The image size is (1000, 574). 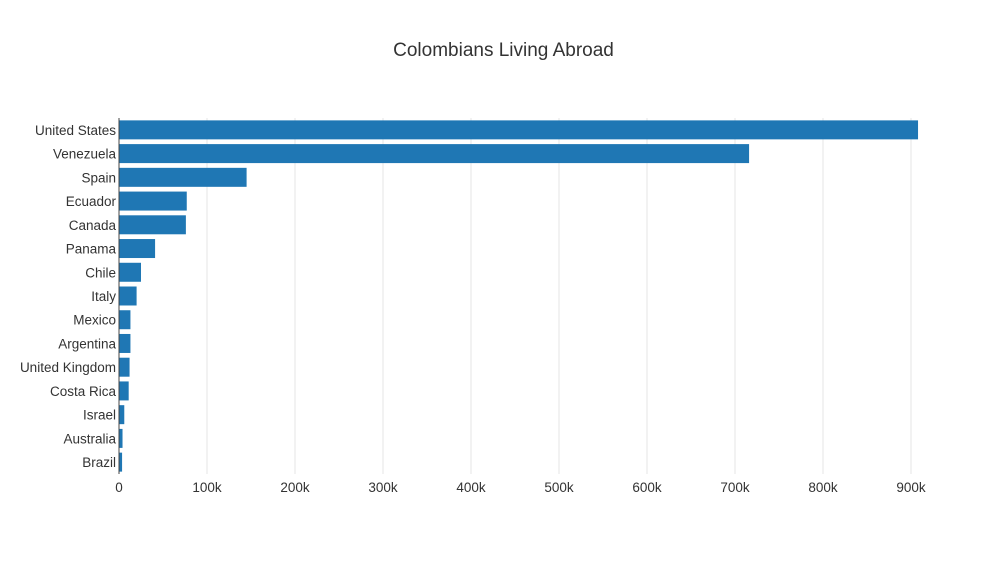 What do you see at coordinates (98, 177) in the screenshot?
I see `category-label: Spain` at bounding box center [98, 177].